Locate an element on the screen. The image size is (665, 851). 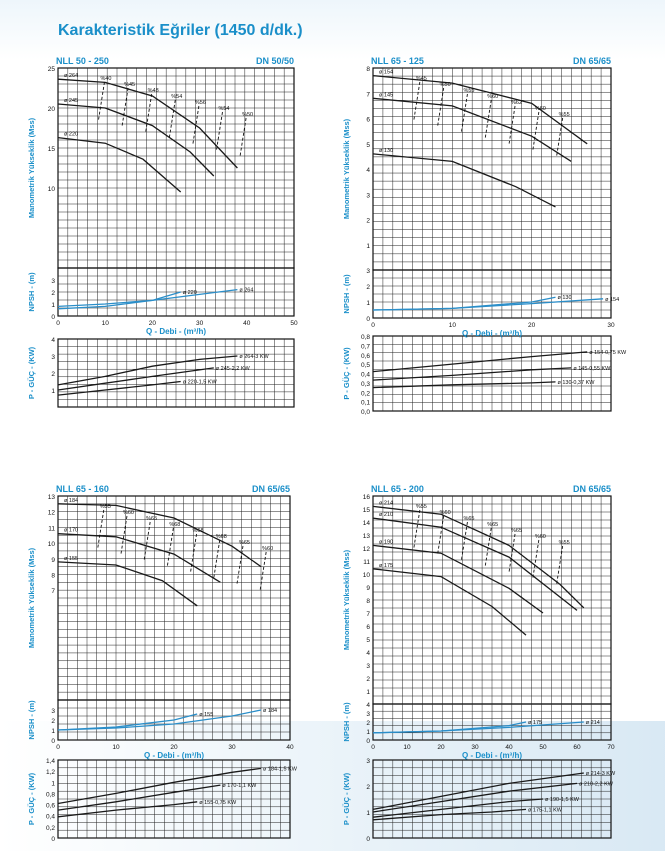
efficiency-label: %56 is located at coordinates (200, 103).